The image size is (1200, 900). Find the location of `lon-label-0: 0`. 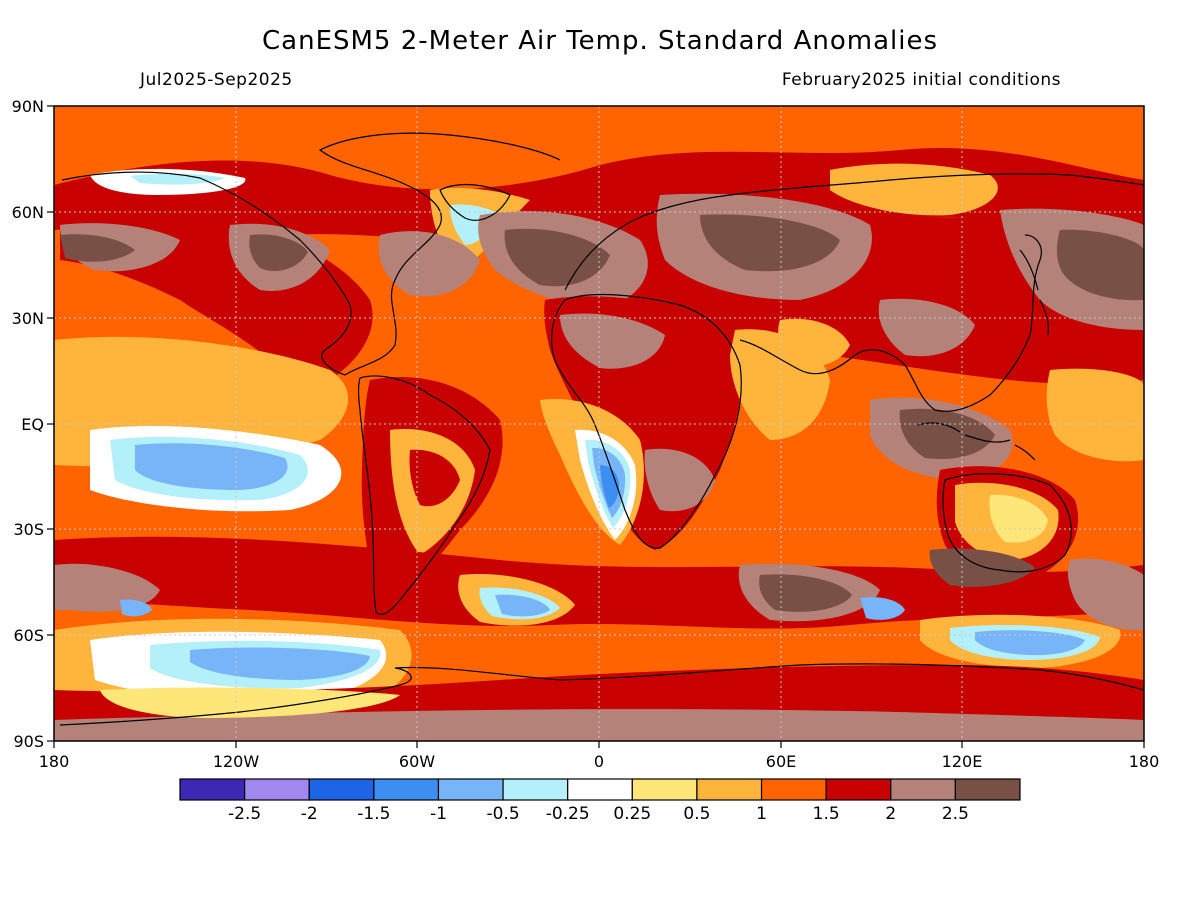

lon-label-0: 0 is located at coordinates (599, 761).